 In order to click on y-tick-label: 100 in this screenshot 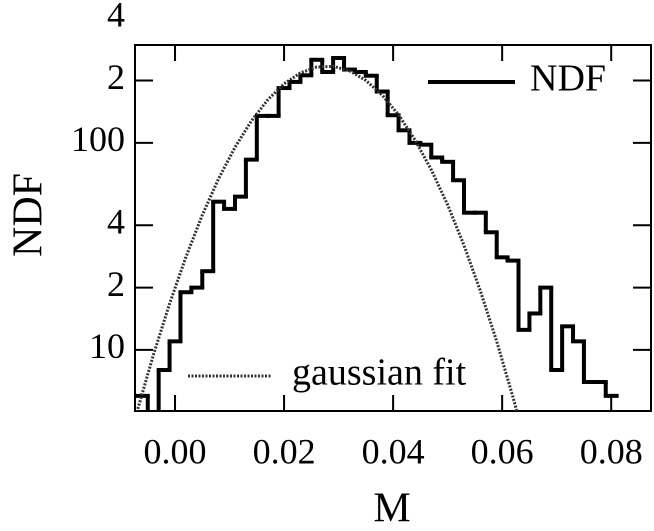, I will do `click(98, 139)`.